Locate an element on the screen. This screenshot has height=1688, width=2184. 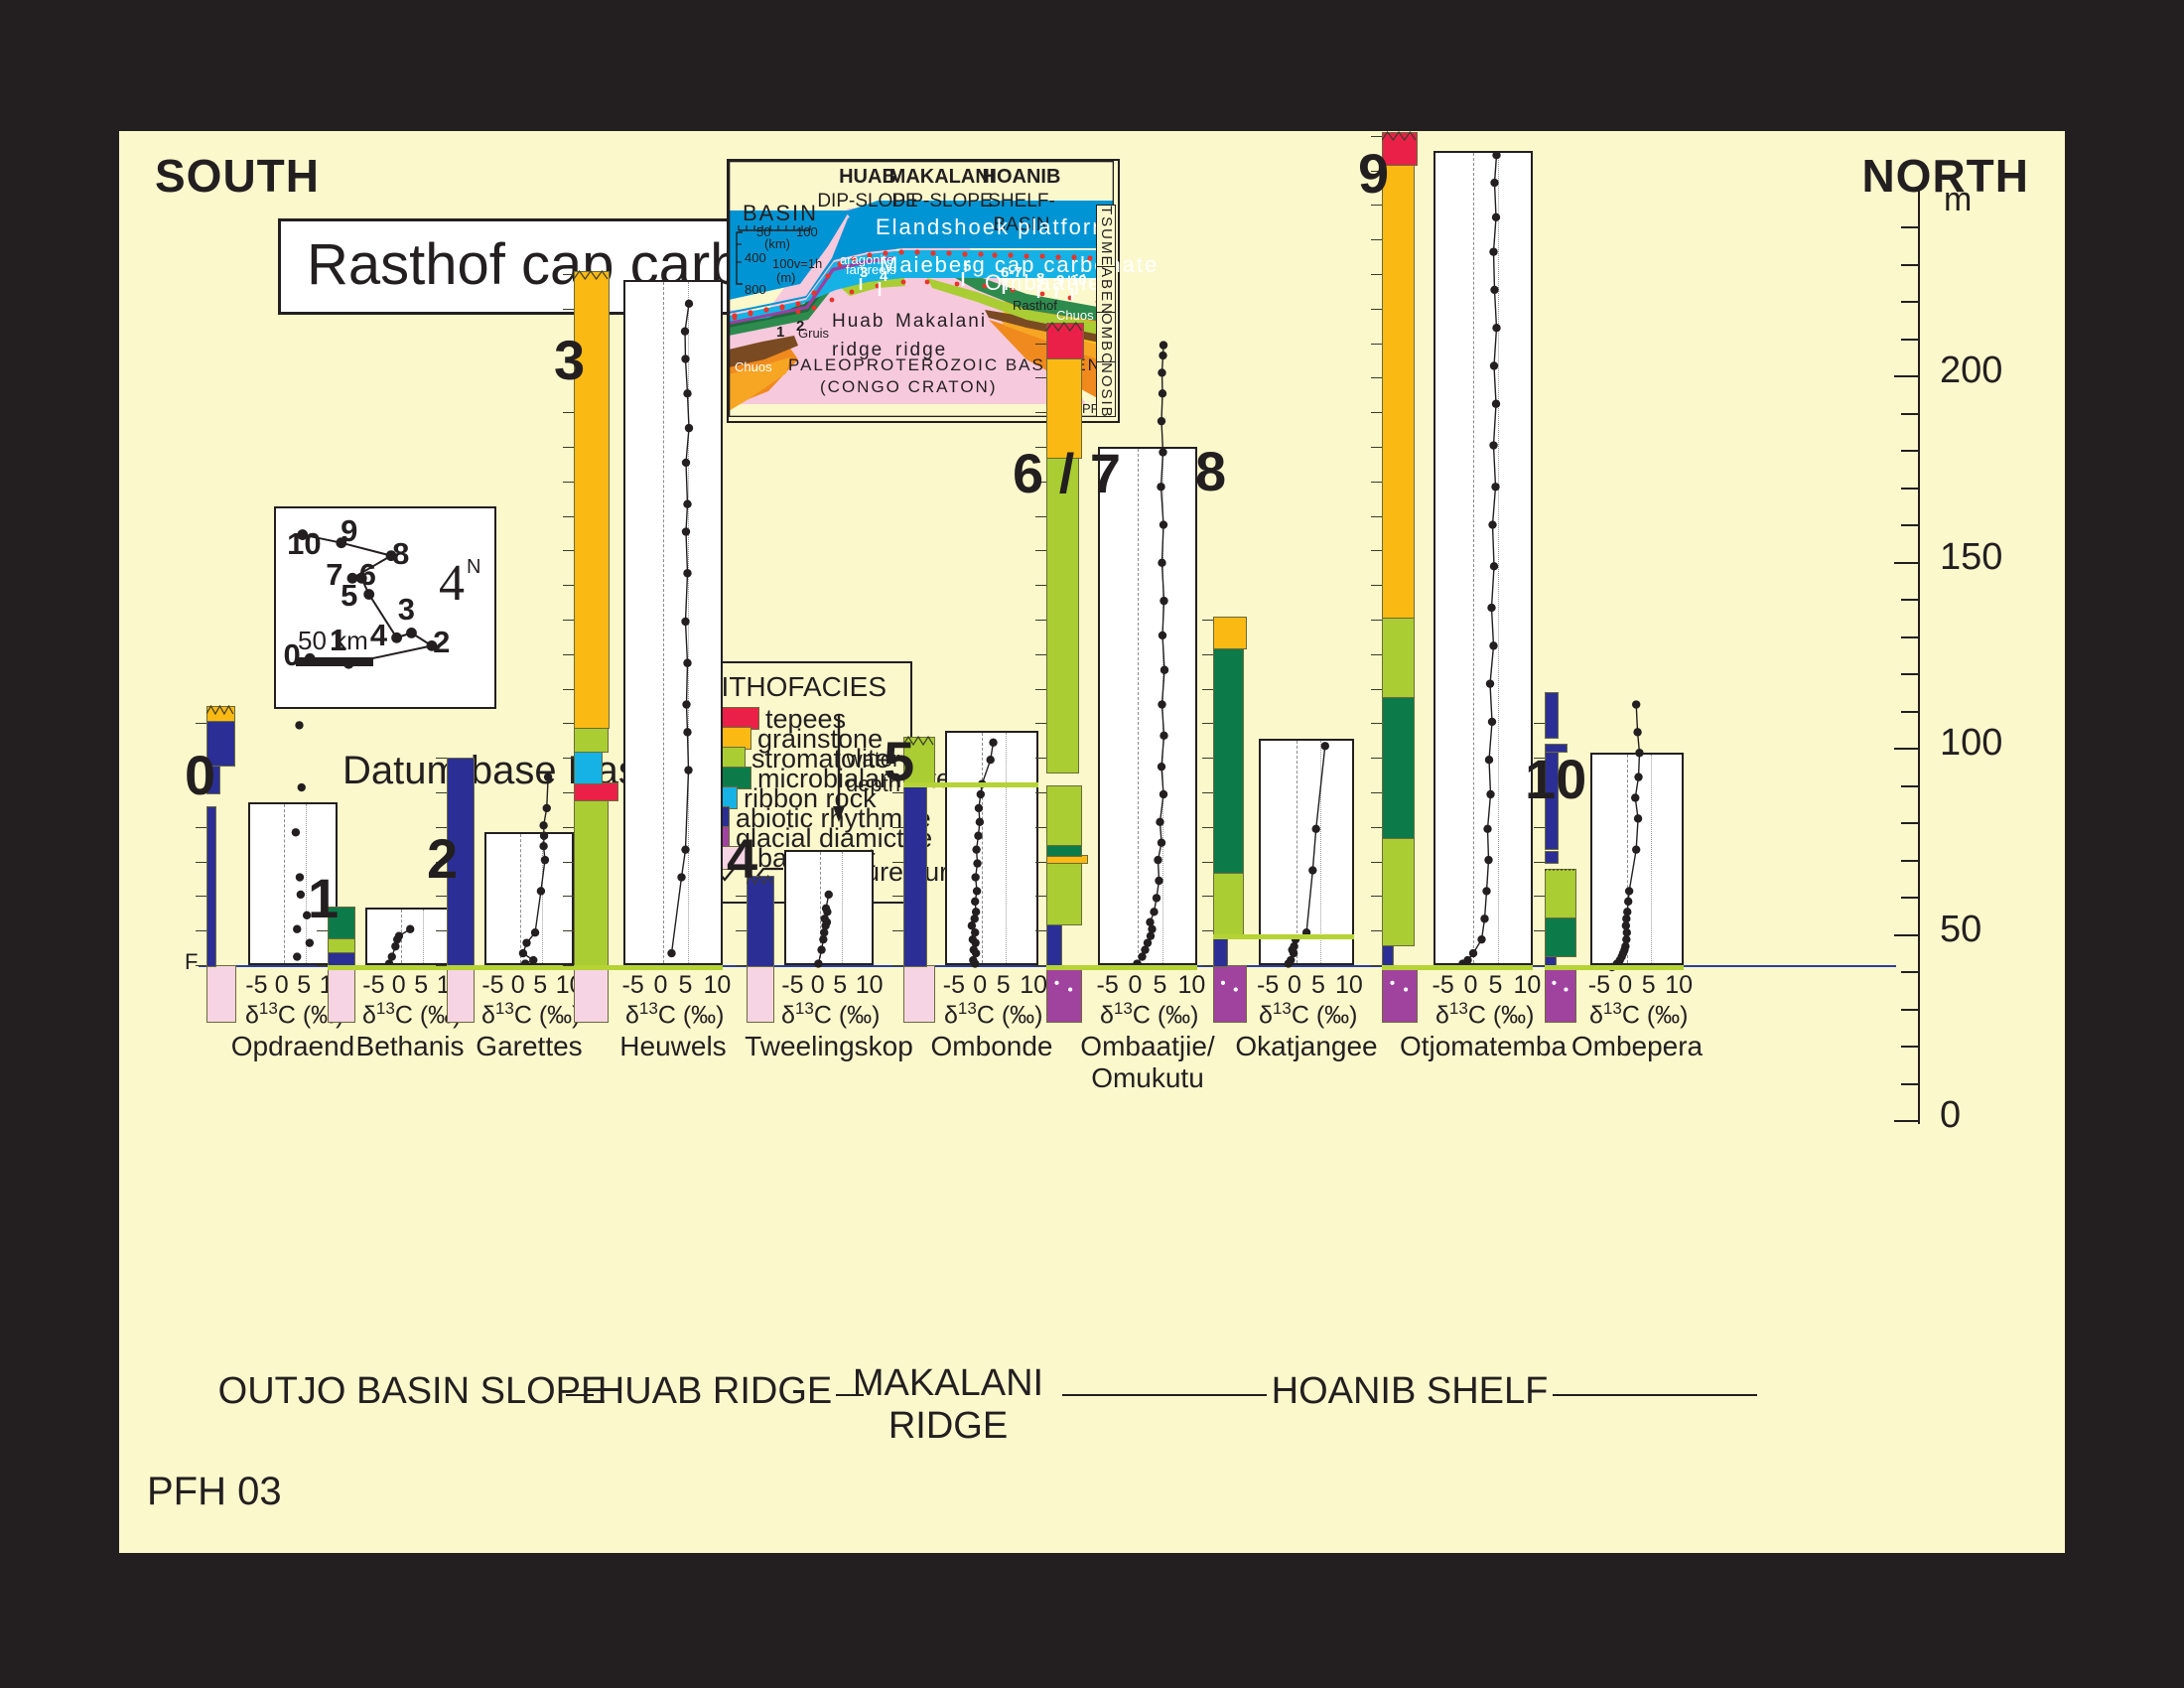
isotope-axis-tick-1--5: -5 is located at coordinates (373, 985).